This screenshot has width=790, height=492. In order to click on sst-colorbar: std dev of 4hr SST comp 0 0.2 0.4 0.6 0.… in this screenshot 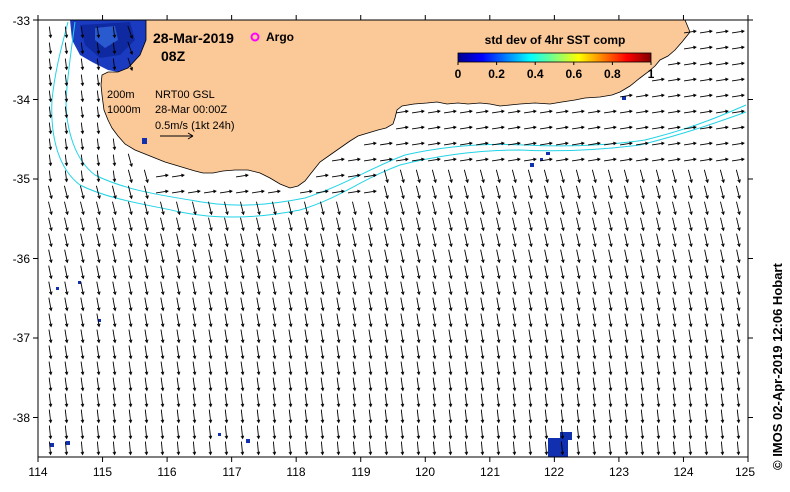, I will do `click(555, 57)`.